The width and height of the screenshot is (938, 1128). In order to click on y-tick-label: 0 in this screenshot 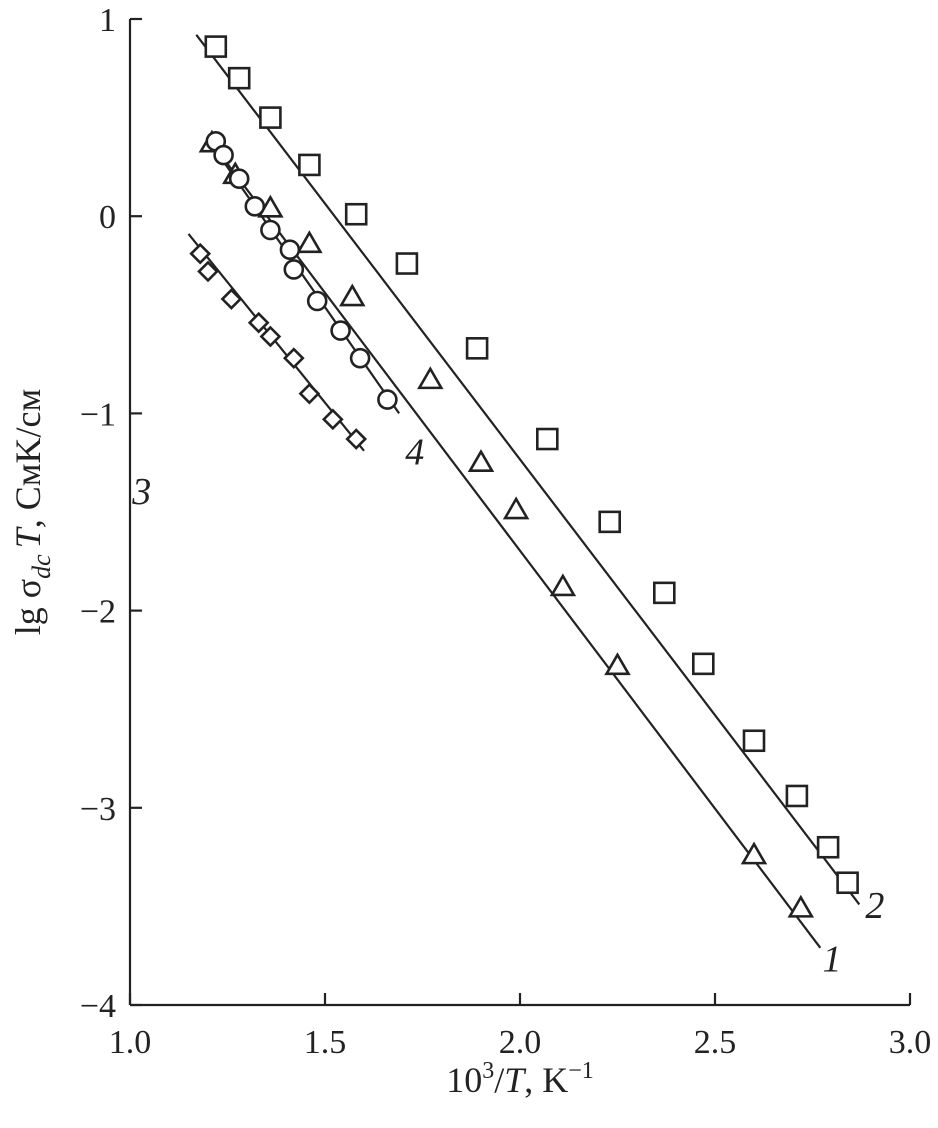, I will do `click(107, 217)`.